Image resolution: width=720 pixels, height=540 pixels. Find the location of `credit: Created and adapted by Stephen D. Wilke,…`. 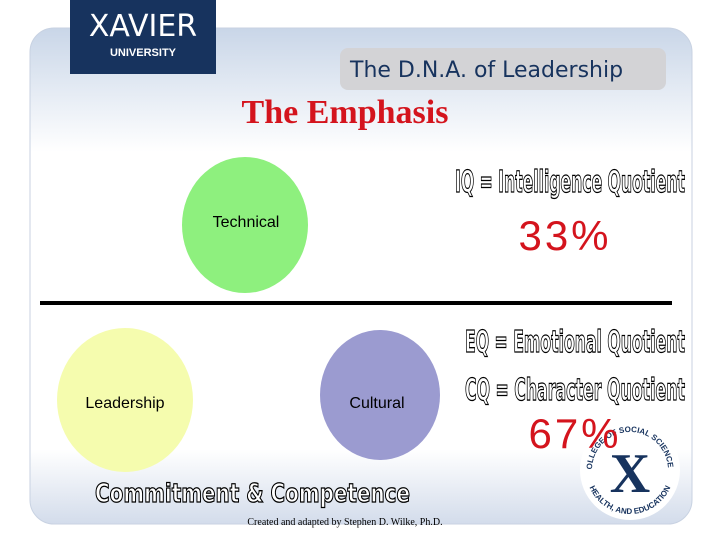

credit: Created and adapted by Stephen D. Wilke,… is located at coordinates (344, 522).